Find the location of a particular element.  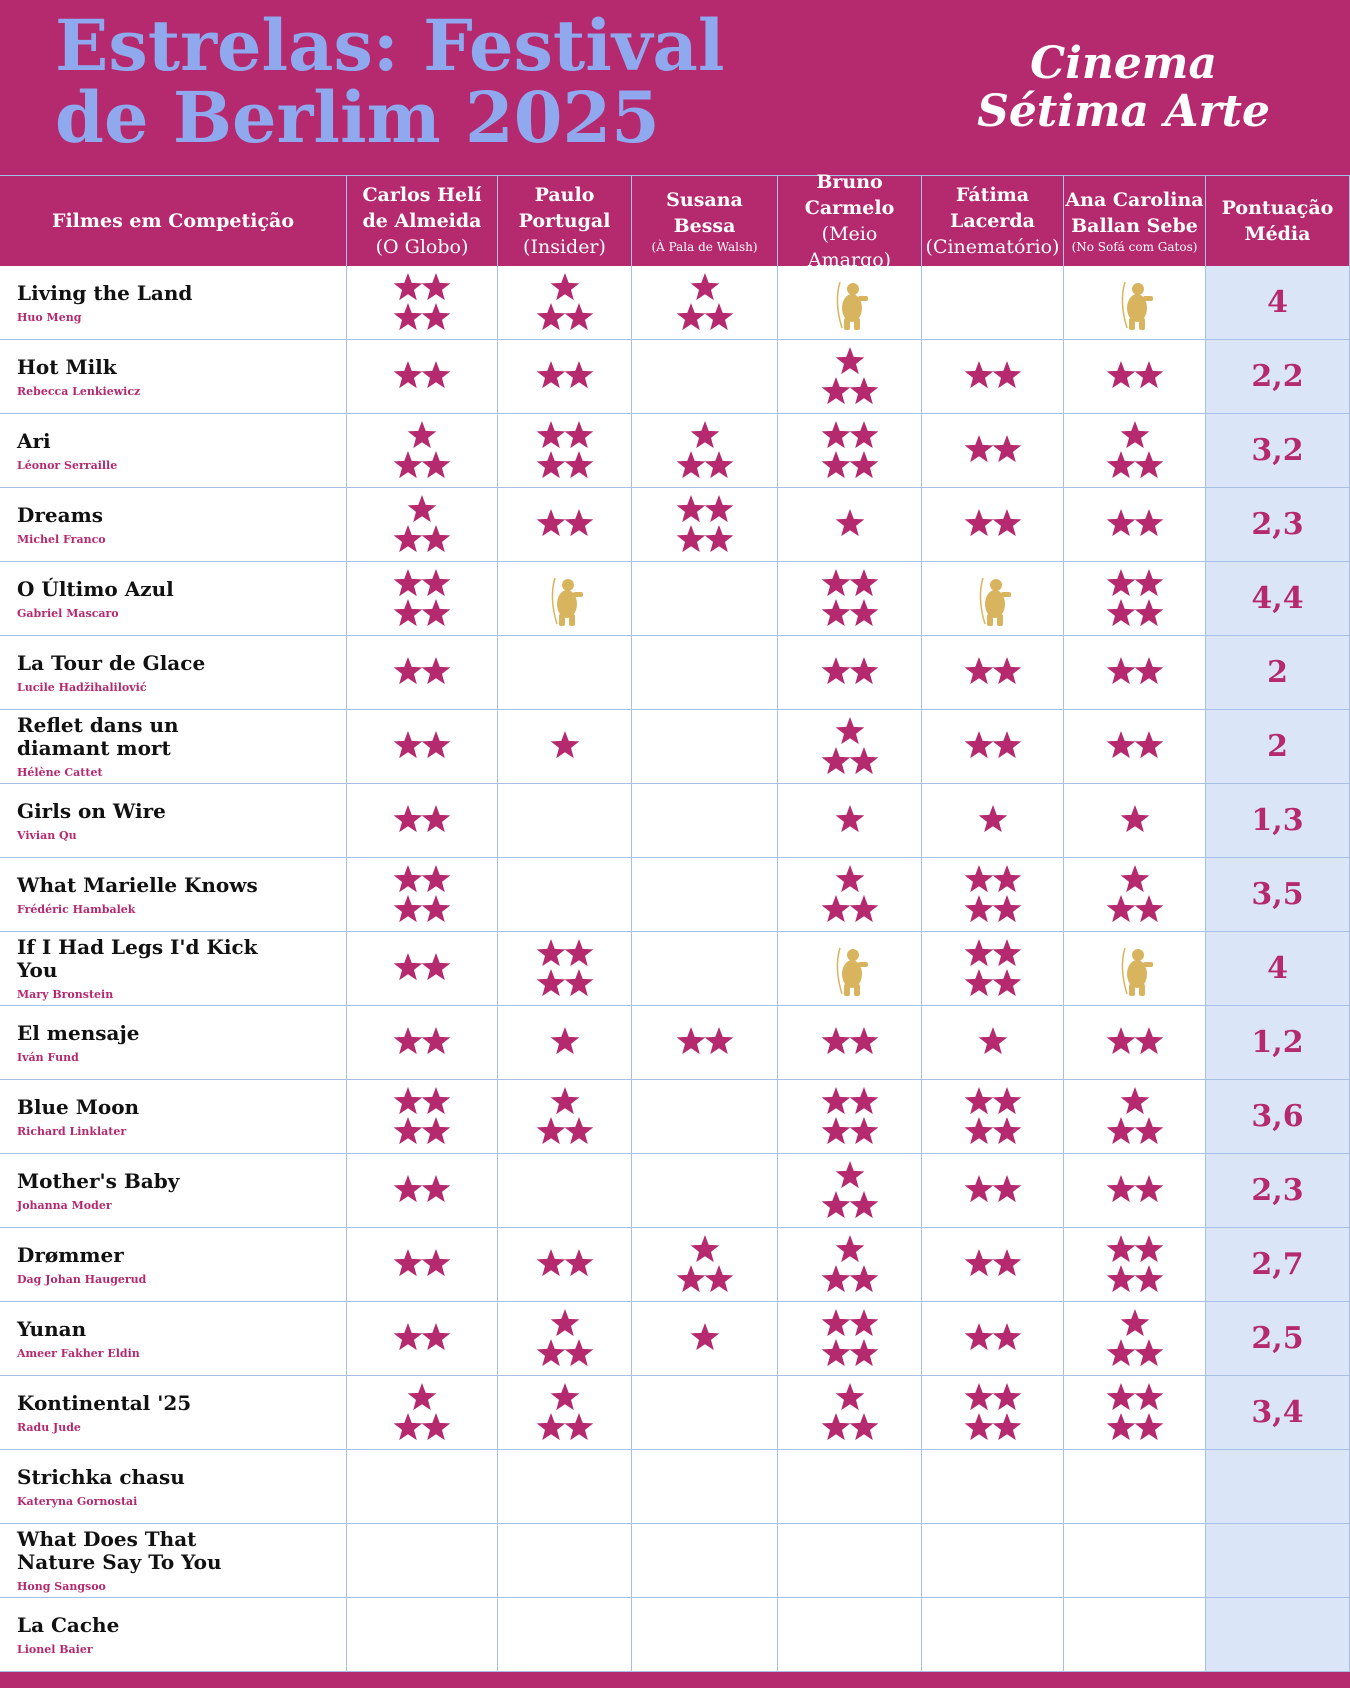

average-cell: 2,3 is located at coordinates (1278, 1191).